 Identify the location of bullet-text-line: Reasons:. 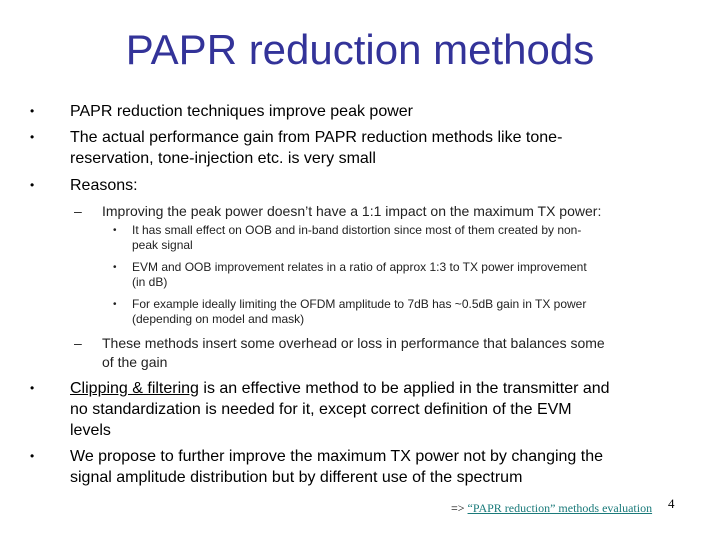
(104, 185).